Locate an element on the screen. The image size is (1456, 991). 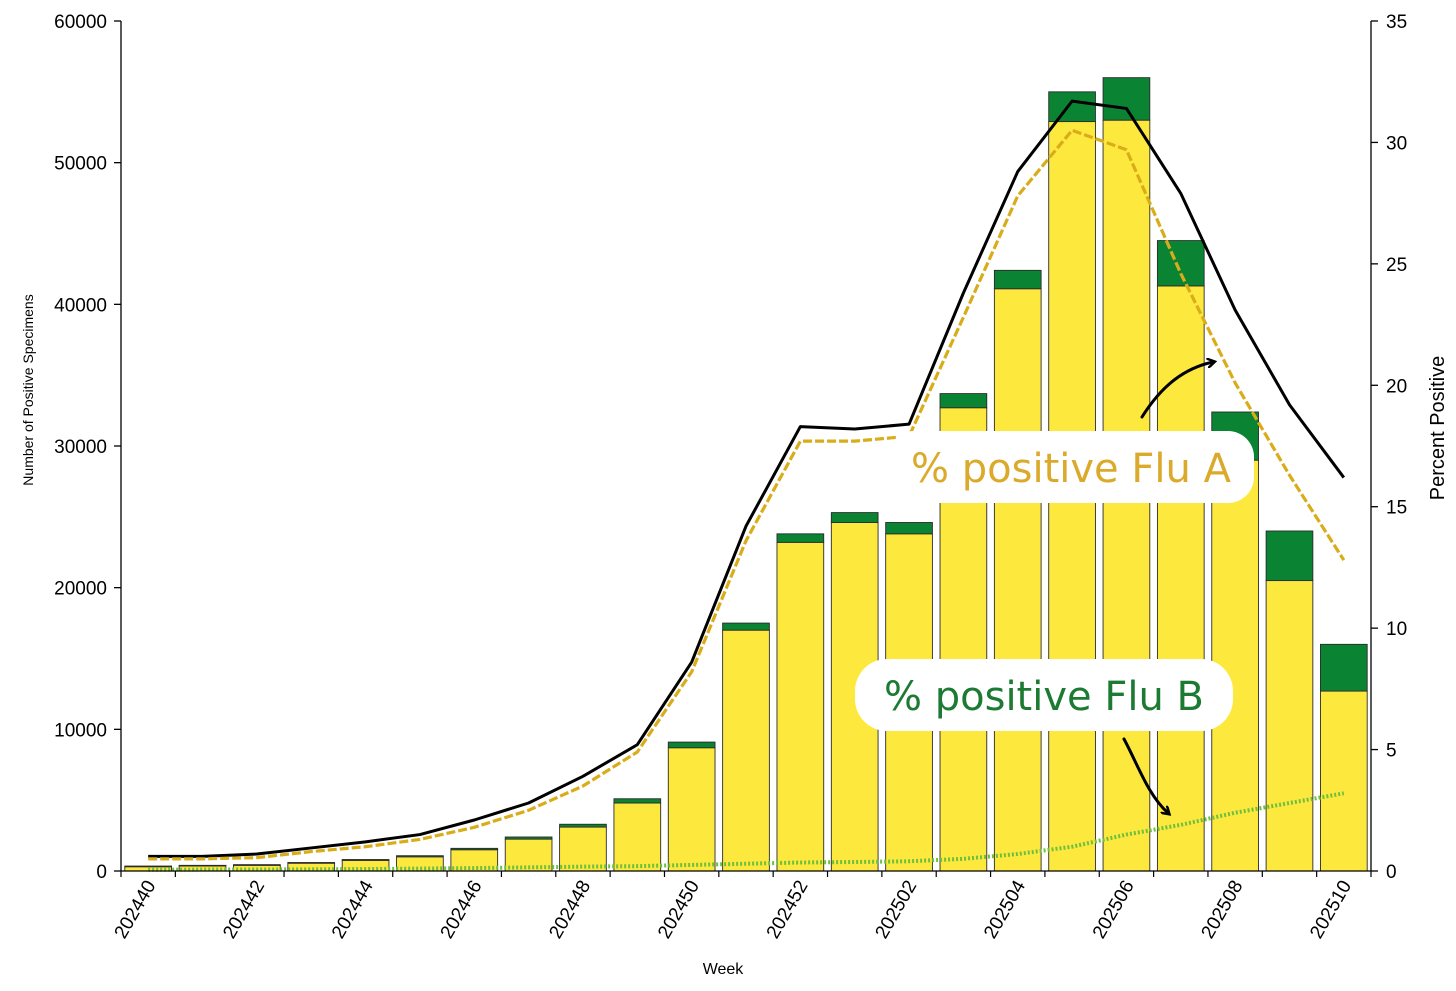
x-tick-label: 202452 is located at coordinates (788, 909).